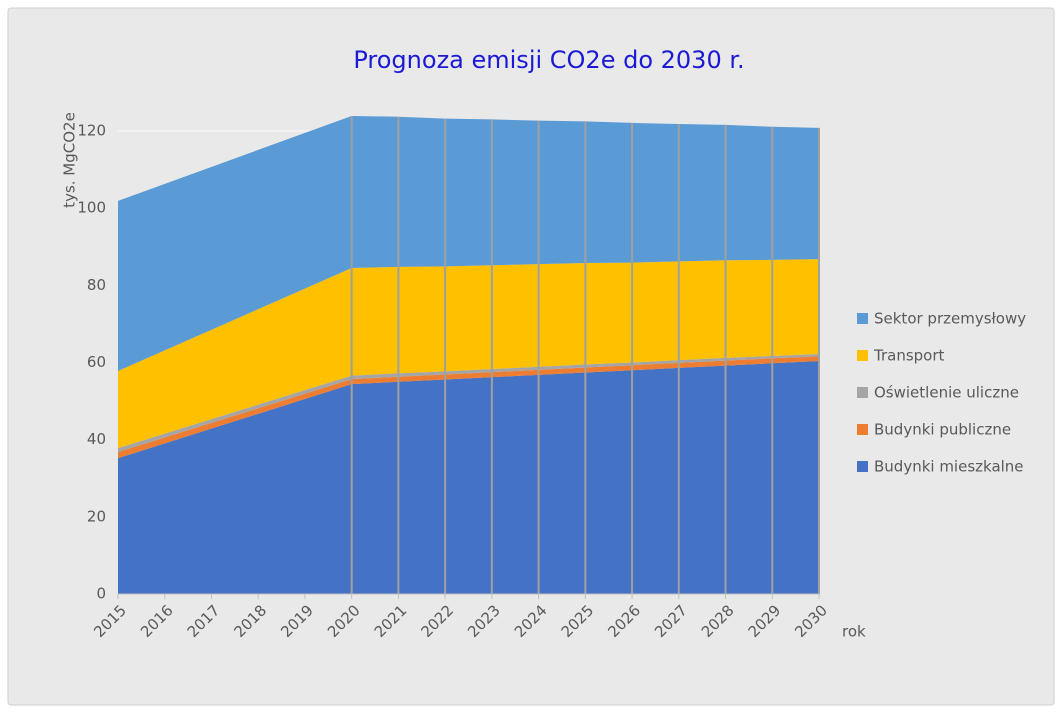  Describe the element at coordinates (70, 160) in the screenshot. I see `y-axis-label: tys. MgCO2e` at that location.